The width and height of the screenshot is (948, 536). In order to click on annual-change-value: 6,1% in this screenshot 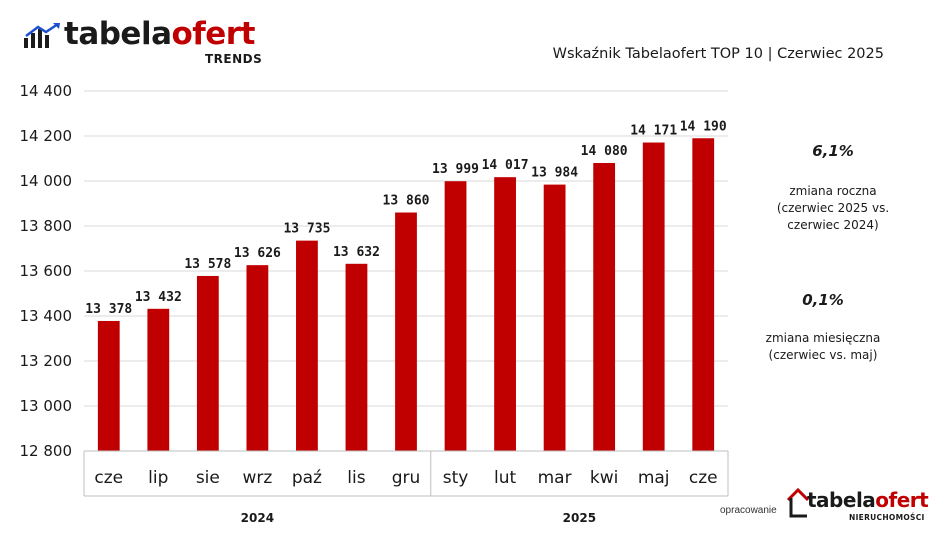, I will do `click(833, 151)`.